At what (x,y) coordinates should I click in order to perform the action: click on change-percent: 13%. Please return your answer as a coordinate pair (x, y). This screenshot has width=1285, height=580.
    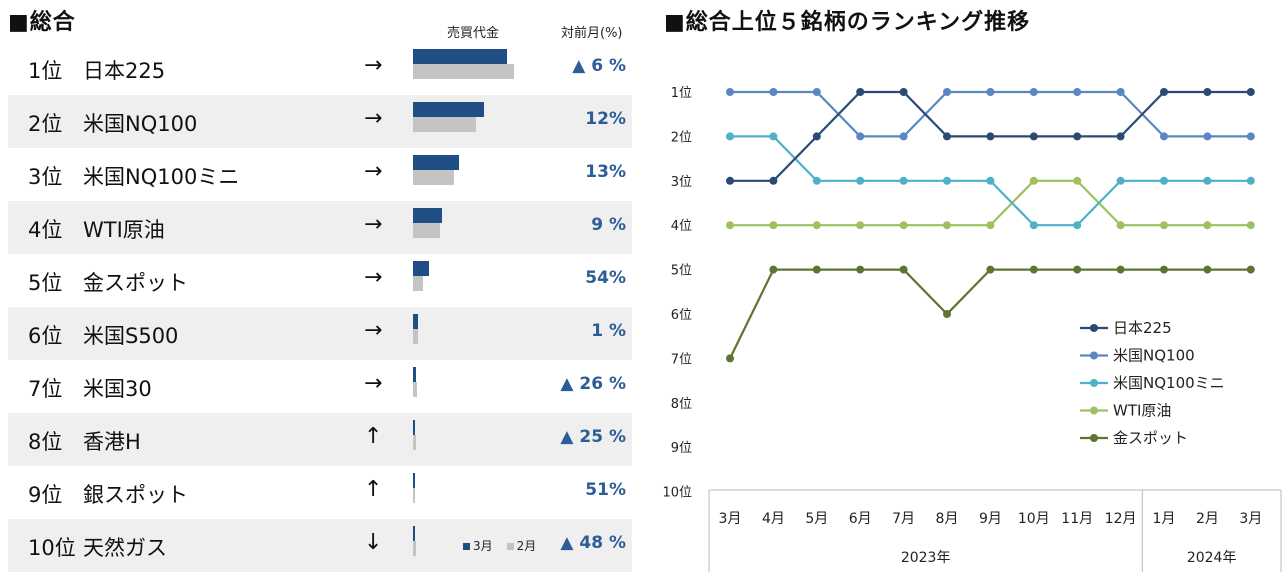
    Looking at the image, I should click on (605, 172).